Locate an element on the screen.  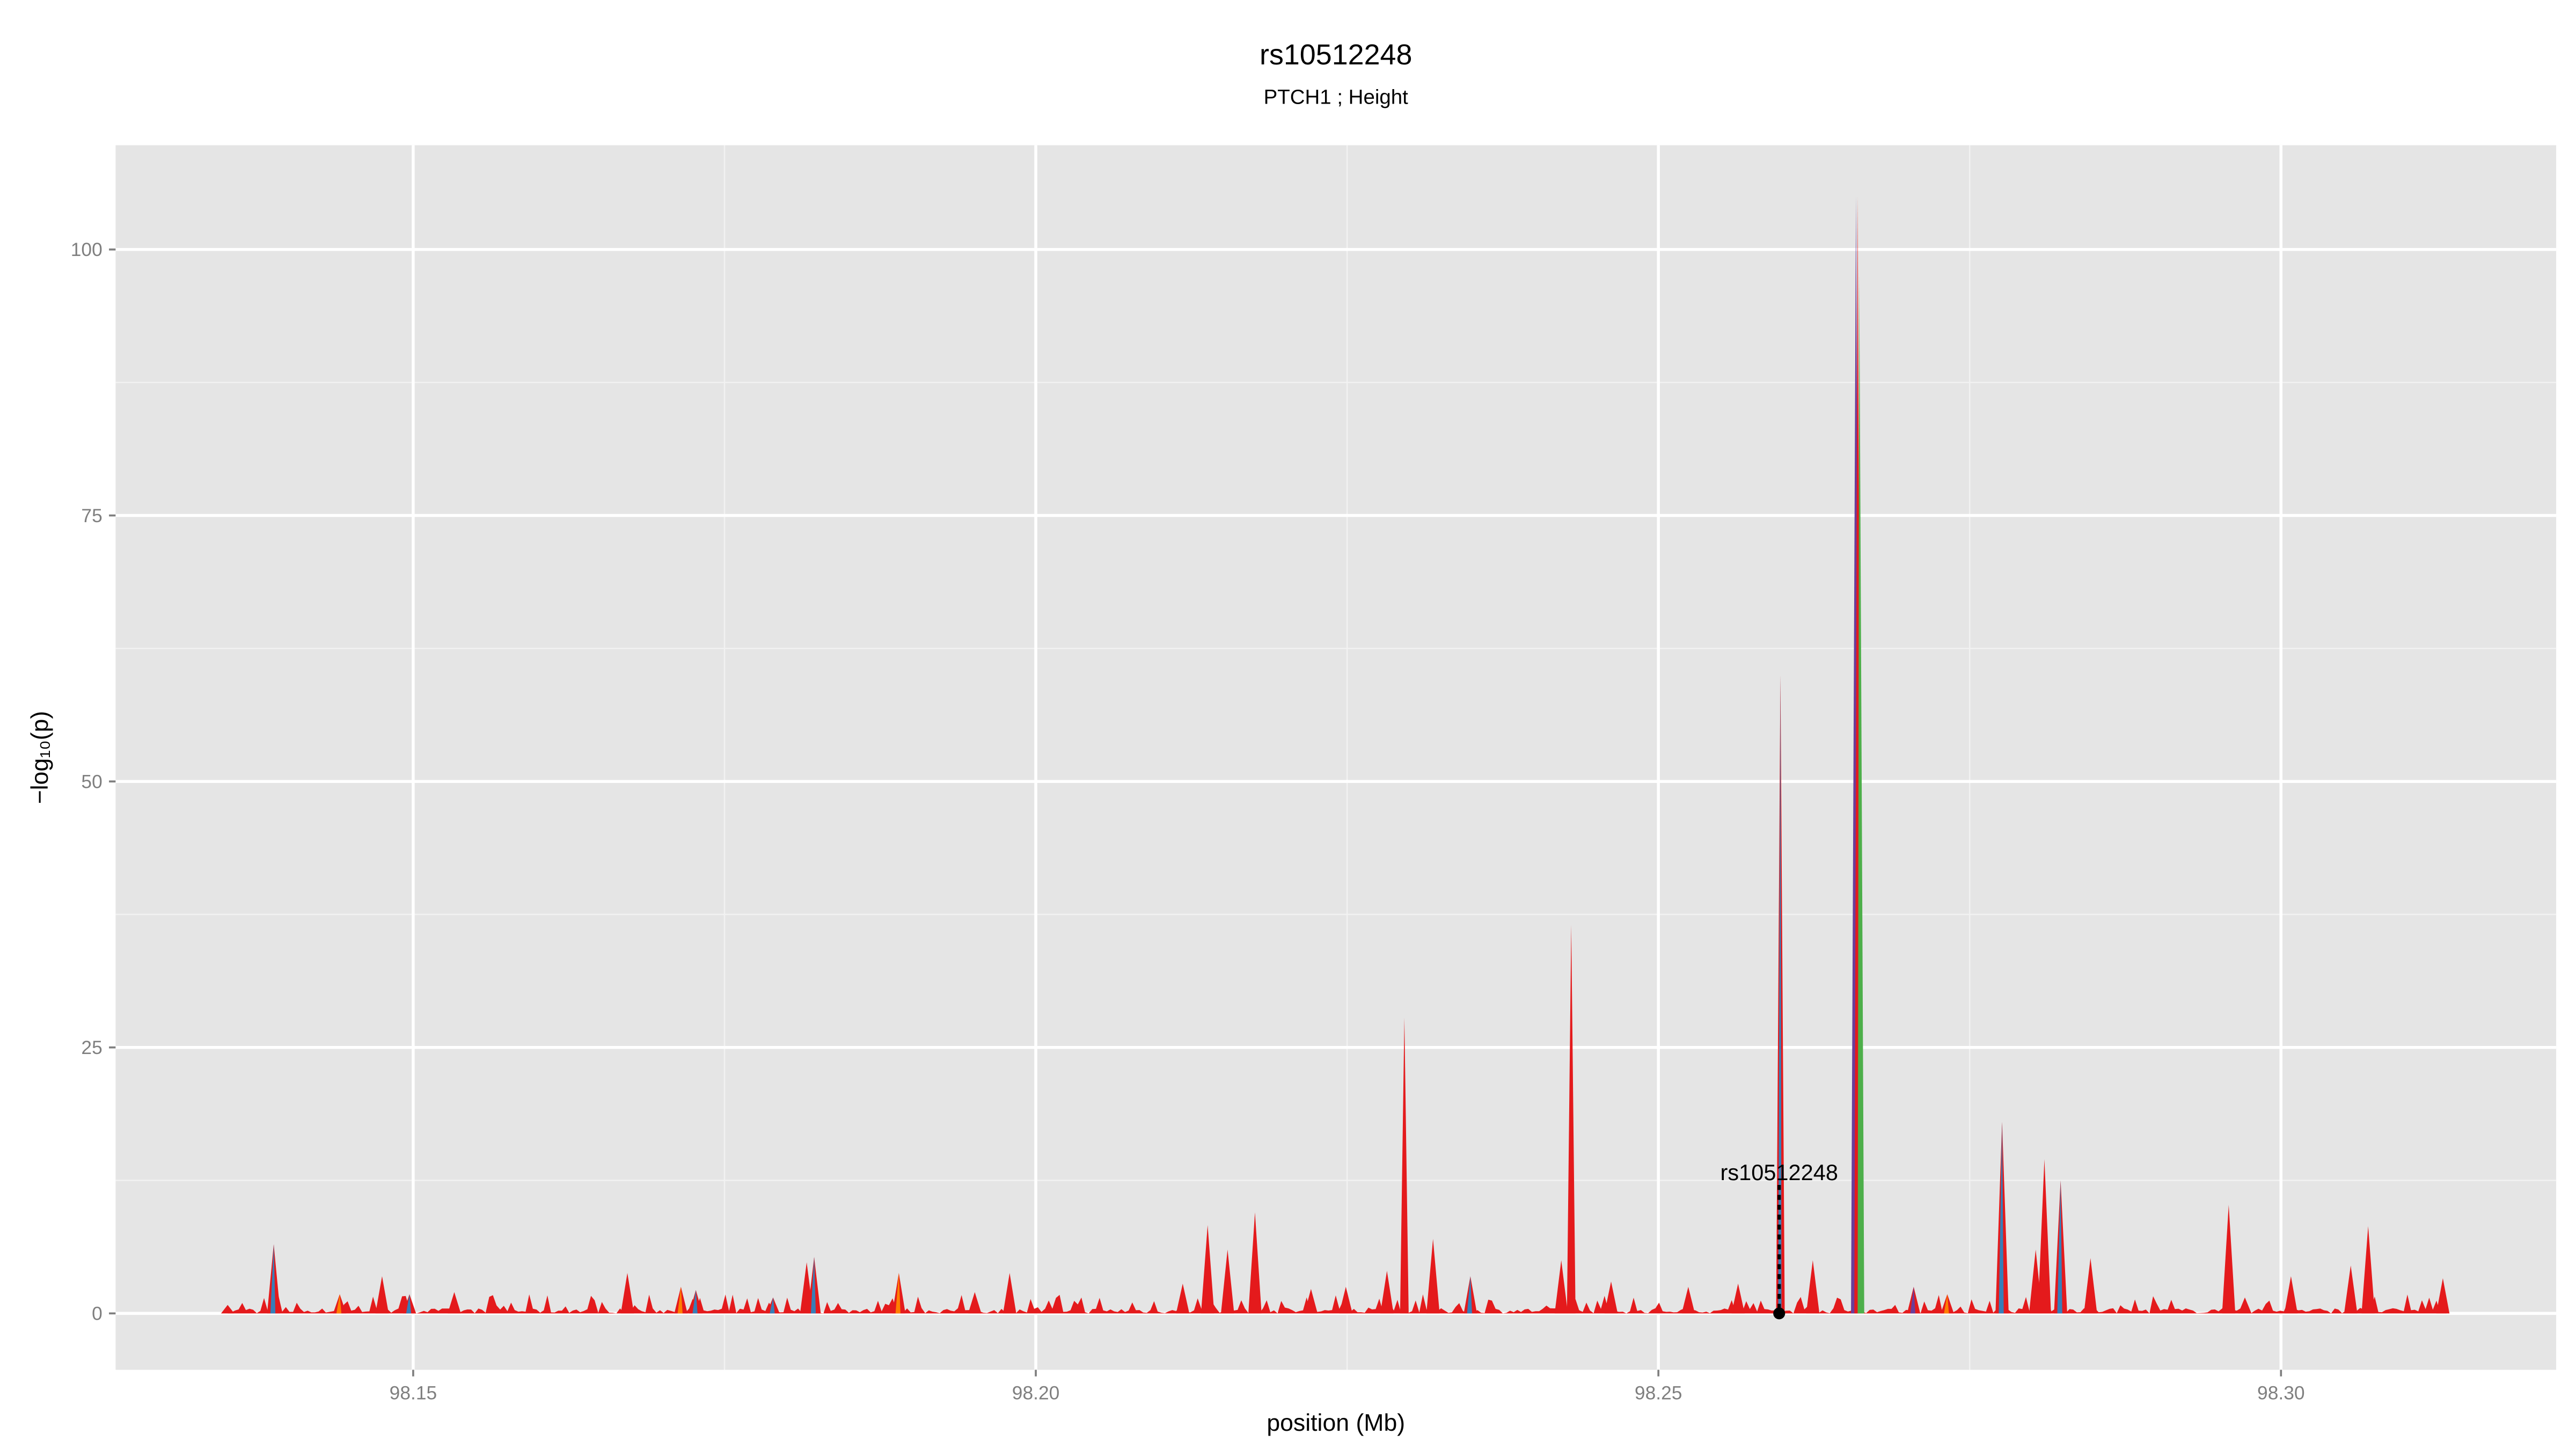
baseline-signal is located at coordinates (1337, 1304).